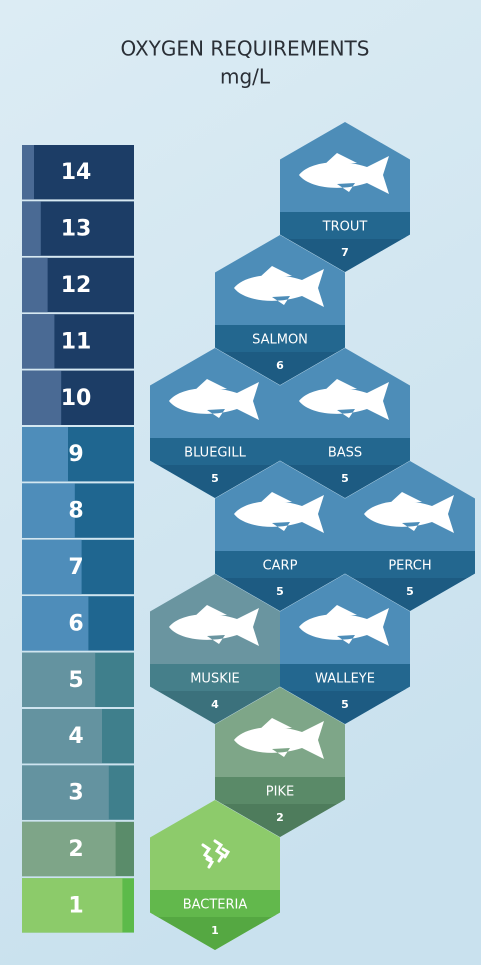 This screenshot has width=481, height=965. I want to click on scale-label: 10, so click(76, 398).